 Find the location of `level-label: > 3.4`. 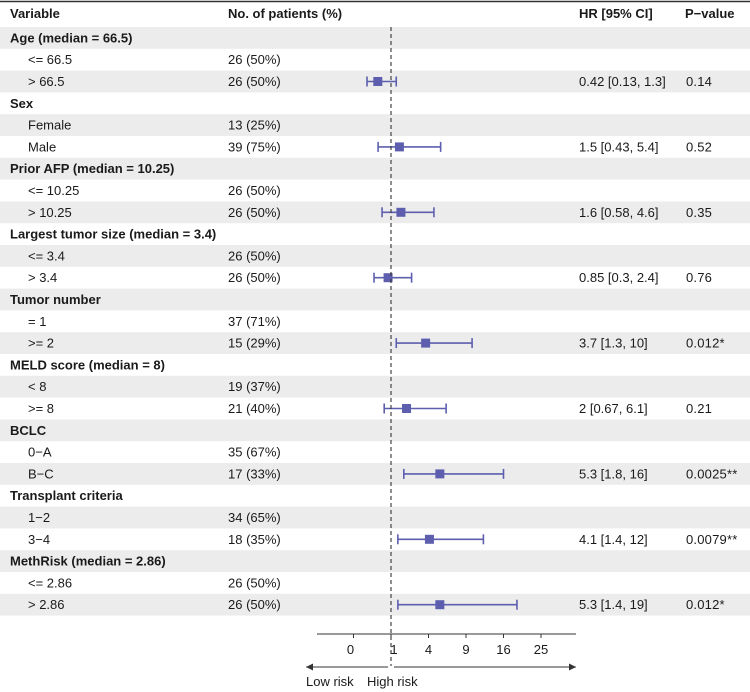

level-label: > 3.4 is located at coordinates (42, 277).